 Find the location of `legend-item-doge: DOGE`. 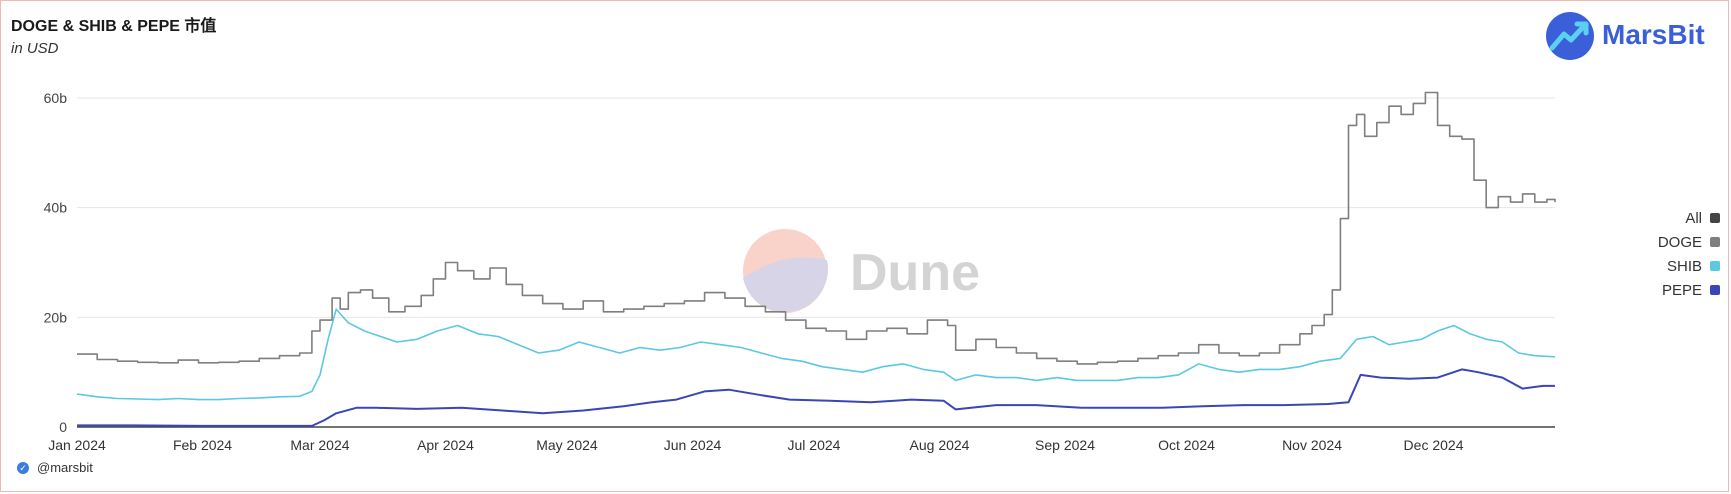

legend-item-doge: DOGE is located at coordinates (1670, 242).